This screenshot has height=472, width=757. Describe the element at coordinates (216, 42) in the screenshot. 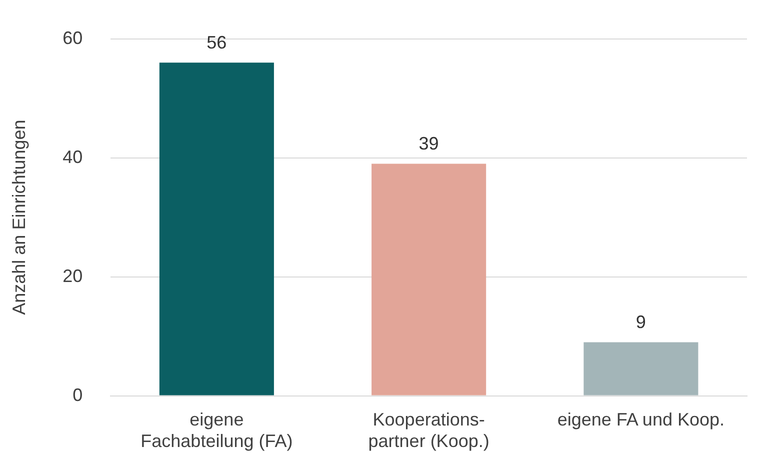

I see `data-label: 56` at that location.